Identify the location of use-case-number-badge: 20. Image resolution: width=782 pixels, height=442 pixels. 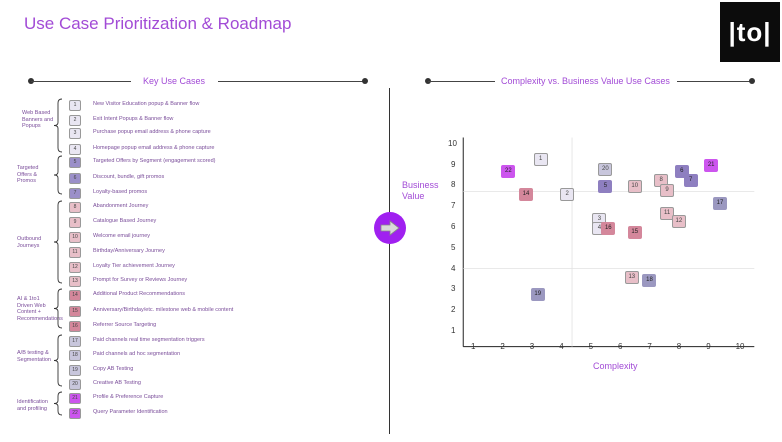
(75, 384).